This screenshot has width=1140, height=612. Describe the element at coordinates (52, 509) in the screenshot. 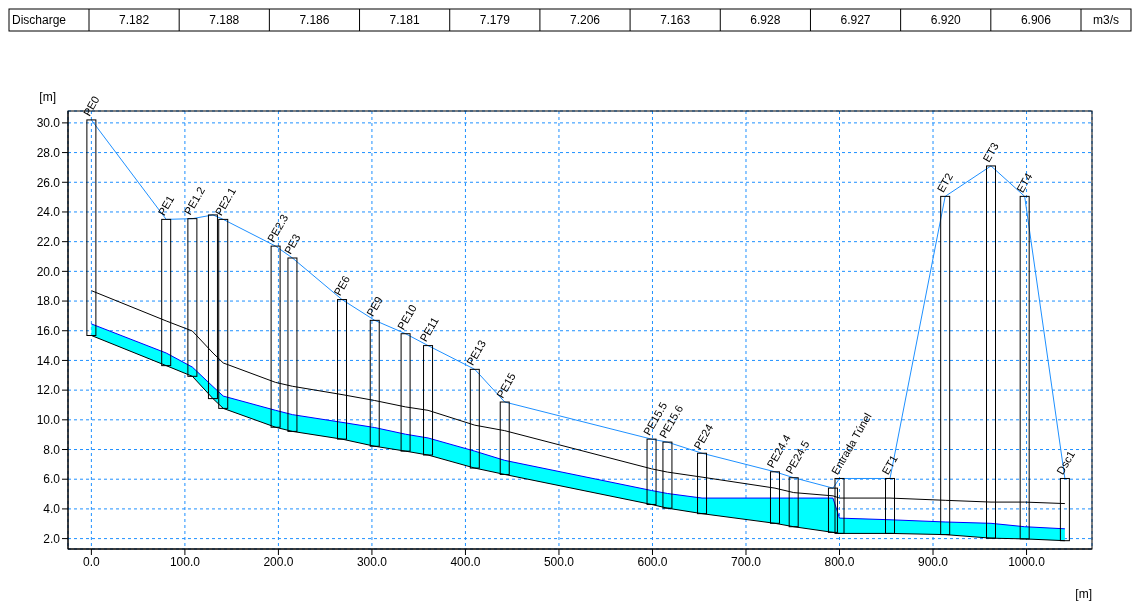

I see `y-tick-label: 4.0` at that location.